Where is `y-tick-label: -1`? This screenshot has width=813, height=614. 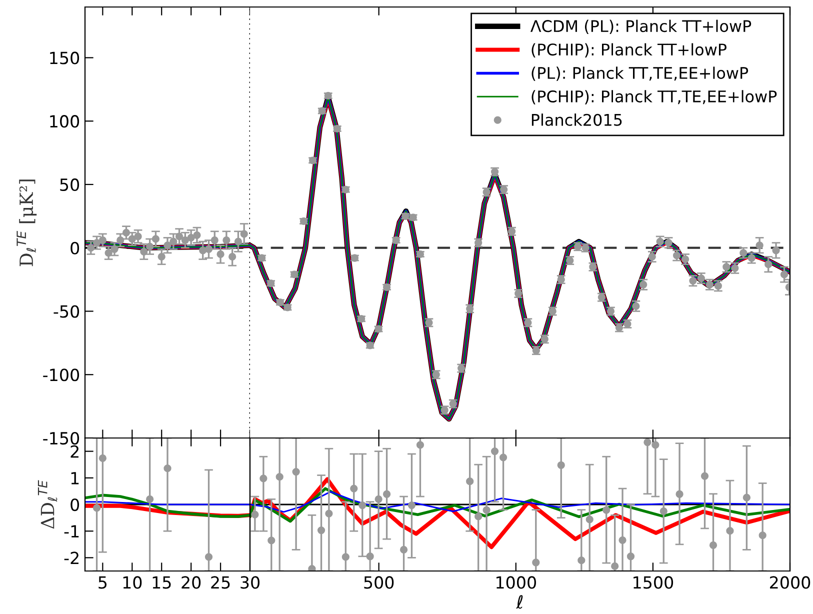 y-tick-label: -1 is located at coordinates (71, 531).